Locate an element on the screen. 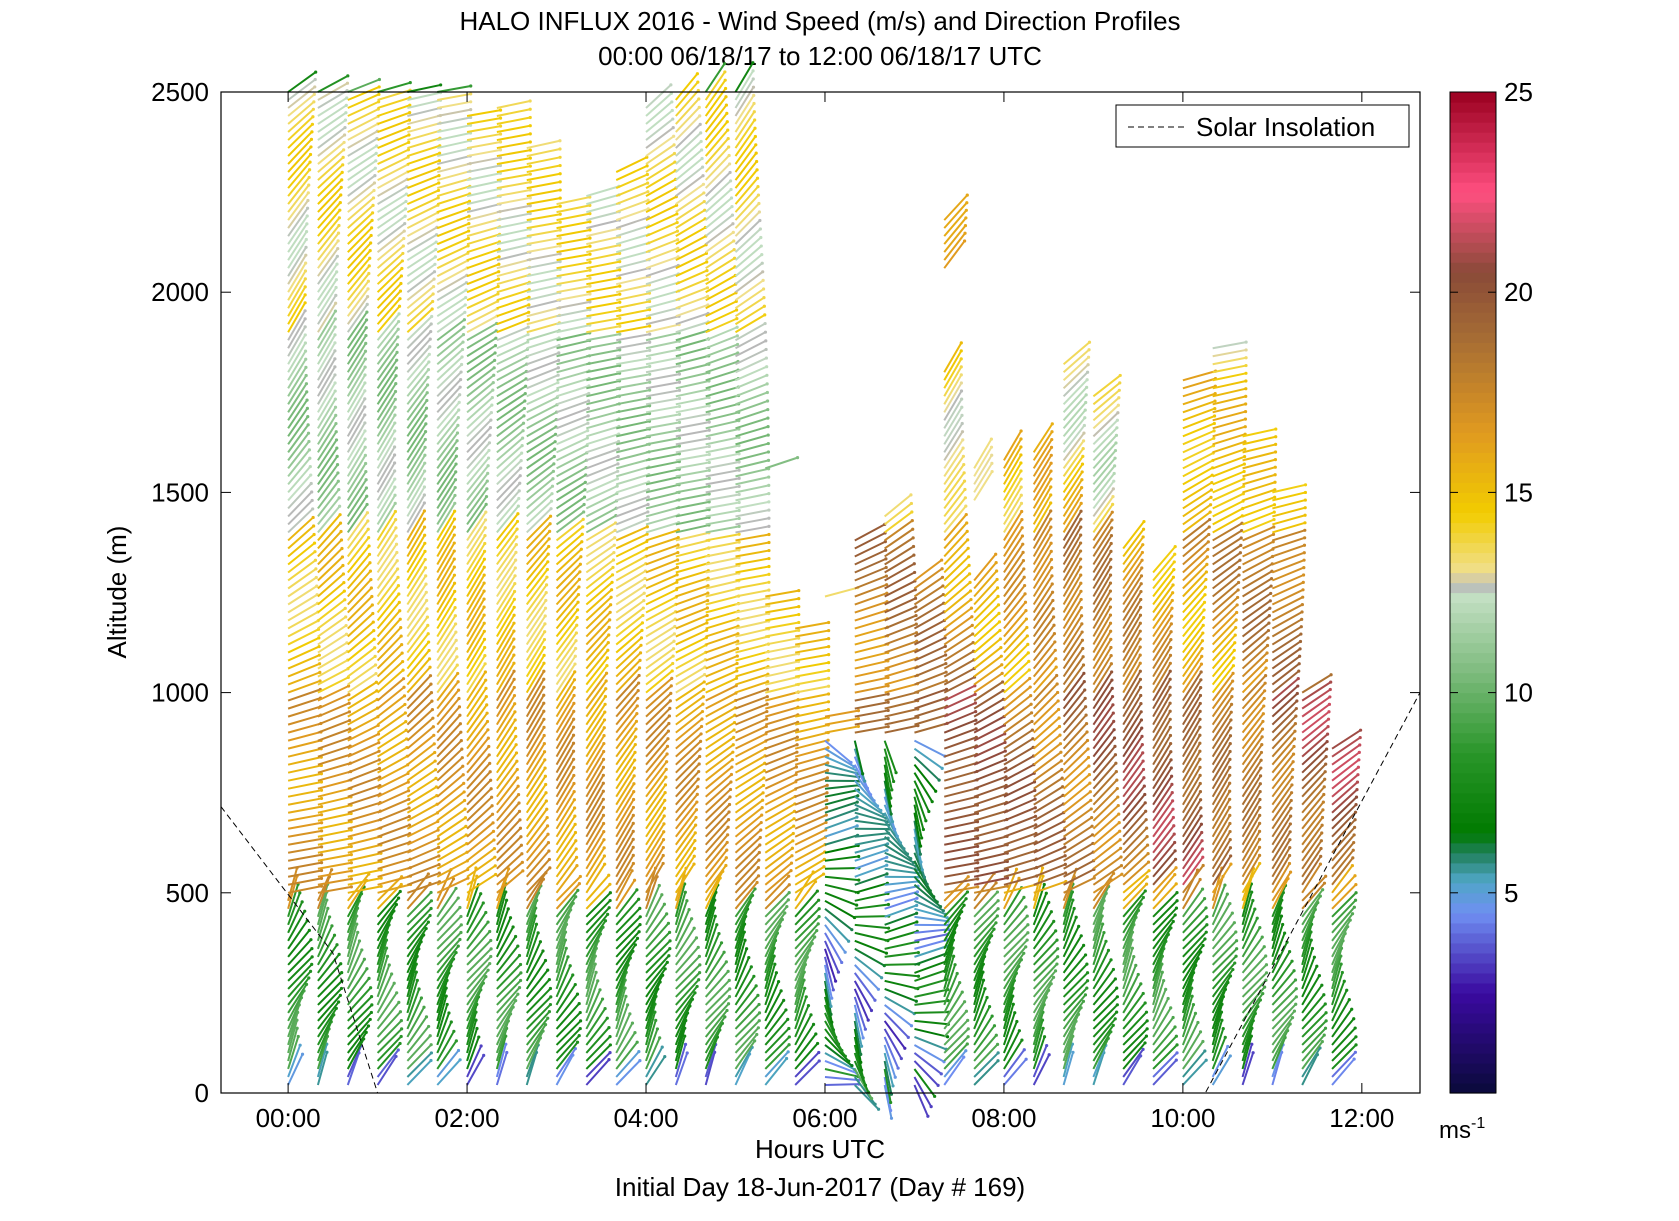  wind-vector is located at coordinates (842, 1084).